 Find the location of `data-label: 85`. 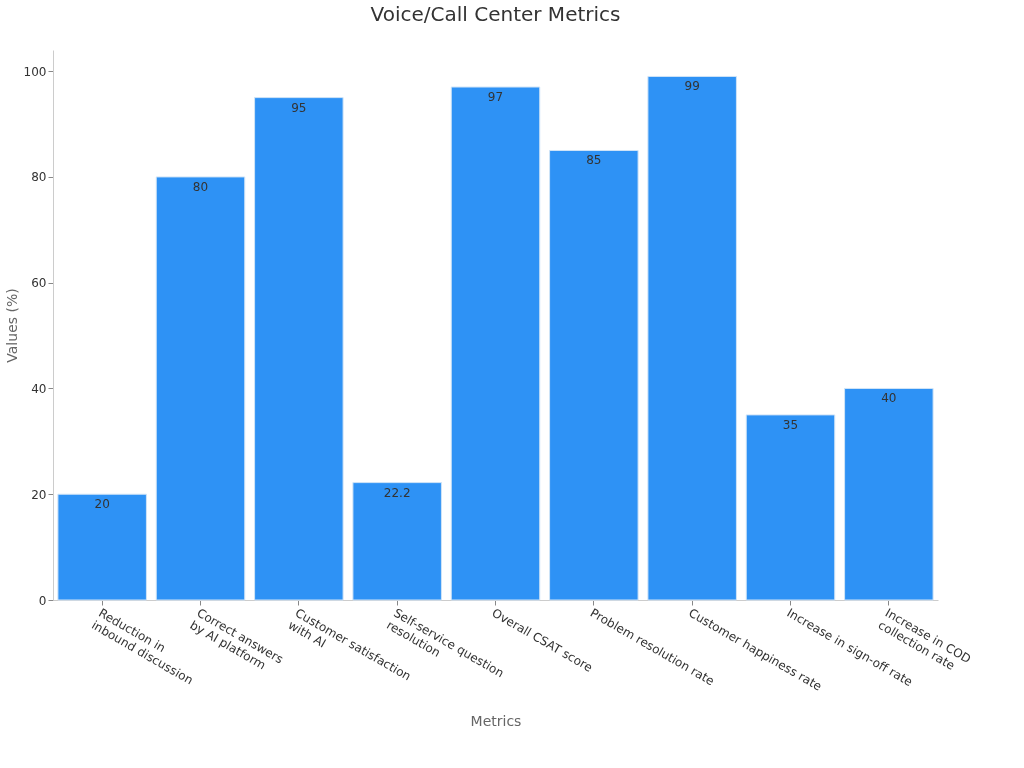

data-label: 85 is located at coordinates (594, 160).